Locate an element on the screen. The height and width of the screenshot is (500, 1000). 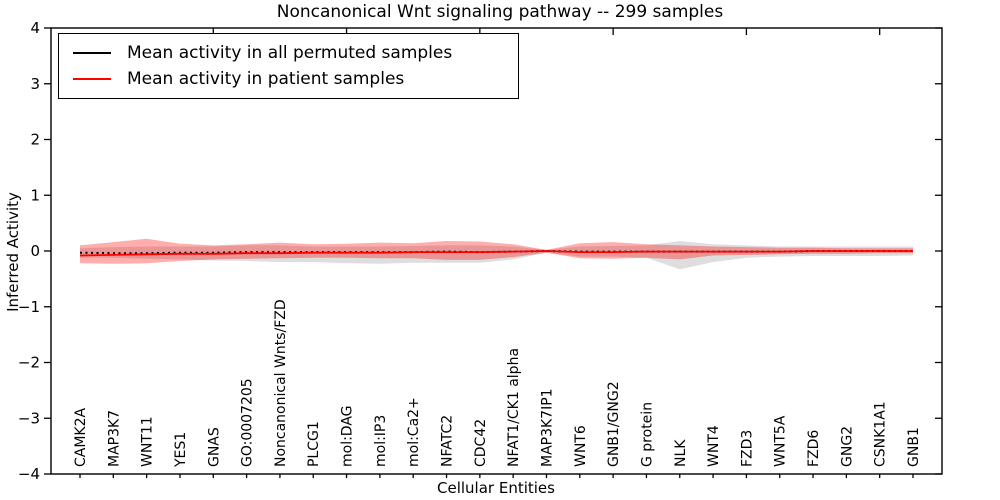
legend-label-permuted: Mean activity in all permuted samples is located at coordinates (290, 53).